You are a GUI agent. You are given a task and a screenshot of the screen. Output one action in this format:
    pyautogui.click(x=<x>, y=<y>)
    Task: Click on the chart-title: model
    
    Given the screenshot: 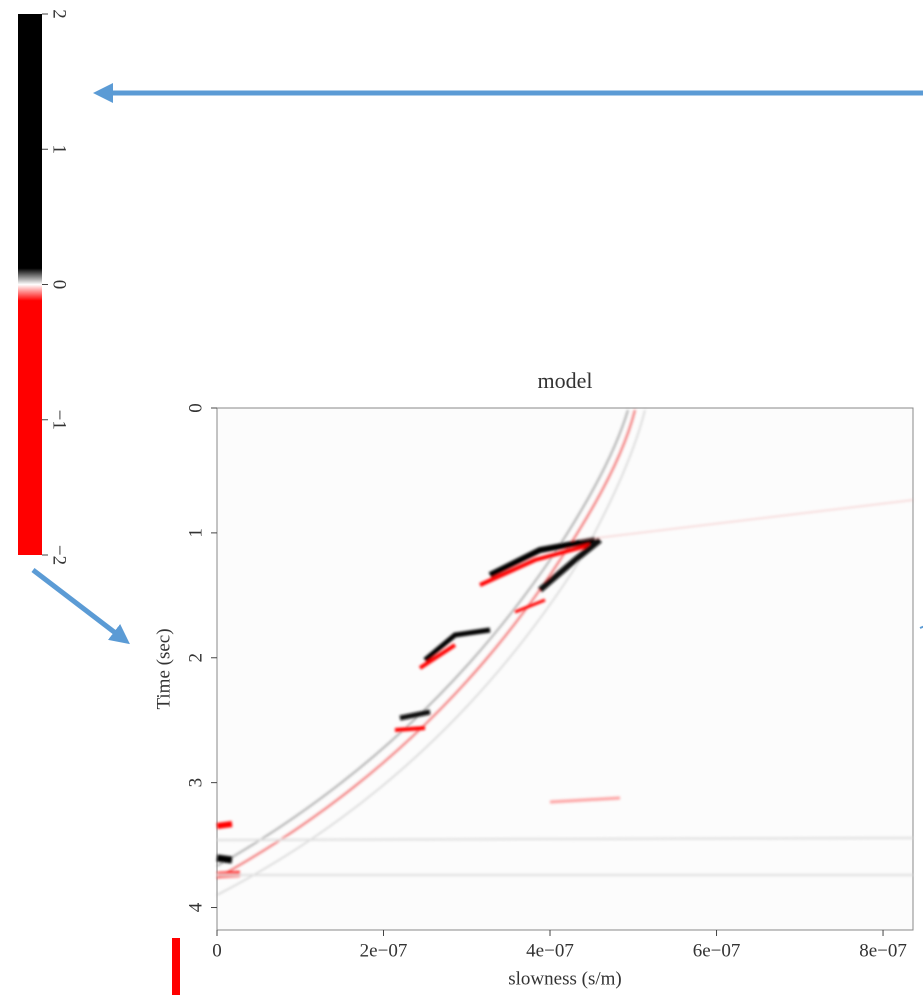 What is the action you would take?
    pyautogui.click(x=565, y=380)
    